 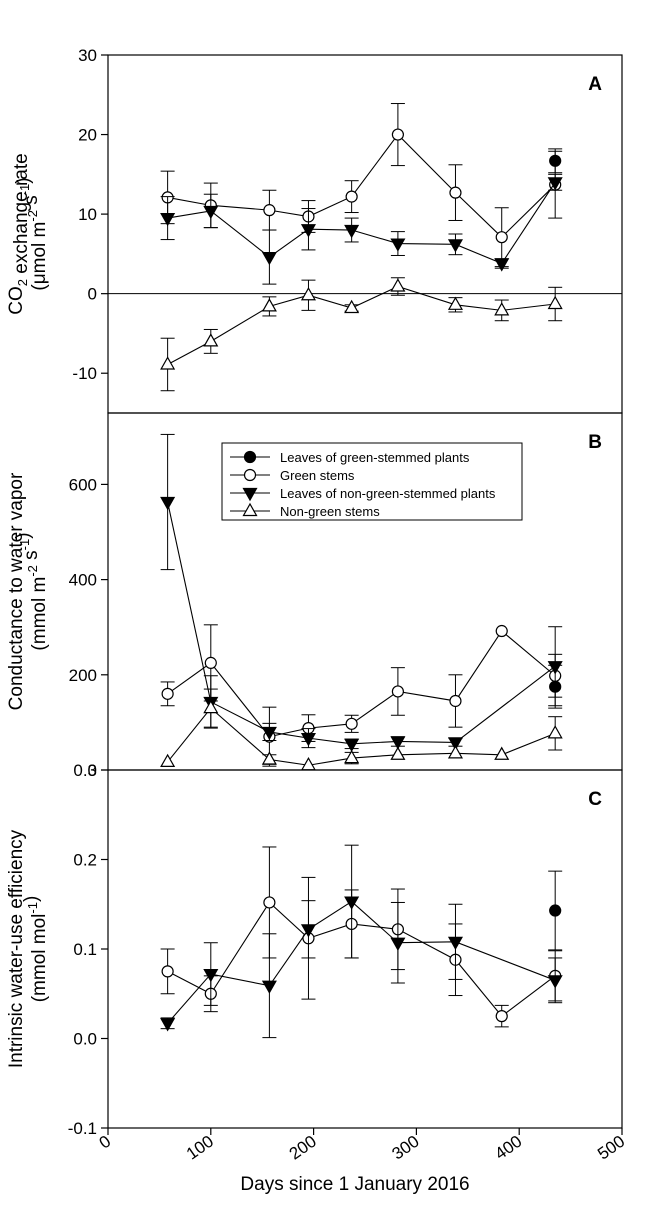 What do you see at coordinates (84, 373) in the screenshot?
I see `y-tick-label: -10` at bounding box center [84, 373].